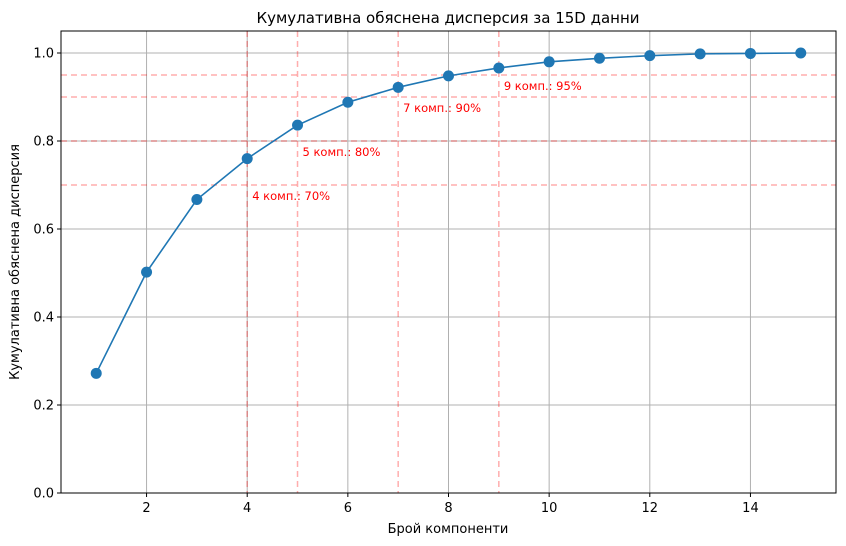 Image resolution: width=846 pixels, height=546 pixels. I want to click on threshold-annotation: 4 комп.: 70%, so click(291, 196).